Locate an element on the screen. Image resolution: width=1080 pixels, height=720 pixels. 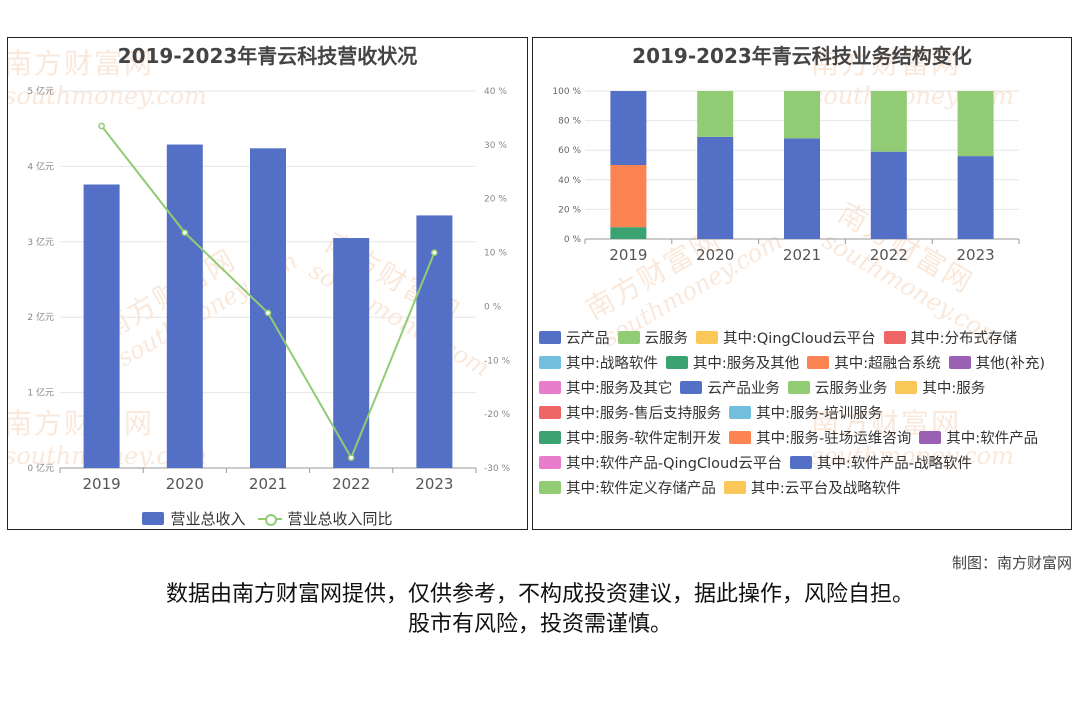
legend-item: 云产品 is located at coordinates (574, 337).